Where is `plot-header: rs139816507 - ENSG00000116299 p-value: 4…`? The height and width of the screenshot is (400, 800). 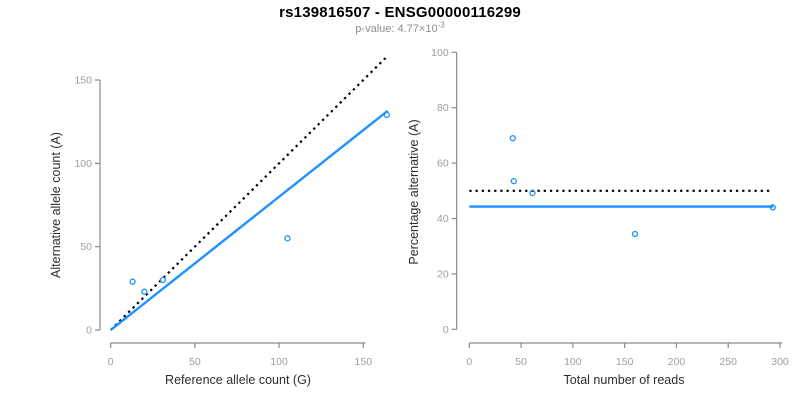
plot-header: rs139816507 - ENSG00000116299 p-value: 4… is located at coordinates (400, 17).